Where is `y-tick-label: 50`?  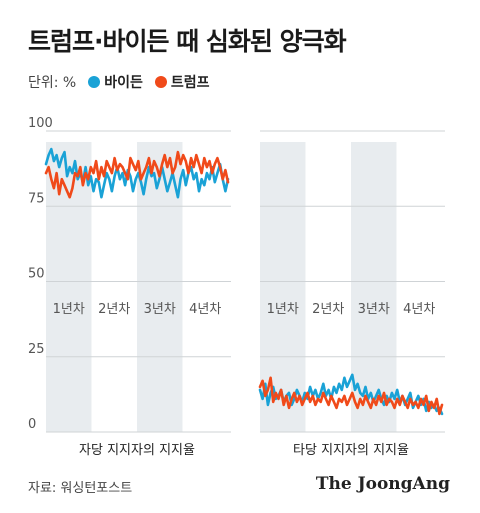
y-tick-label: 50 is located at coordinates (36, 274).